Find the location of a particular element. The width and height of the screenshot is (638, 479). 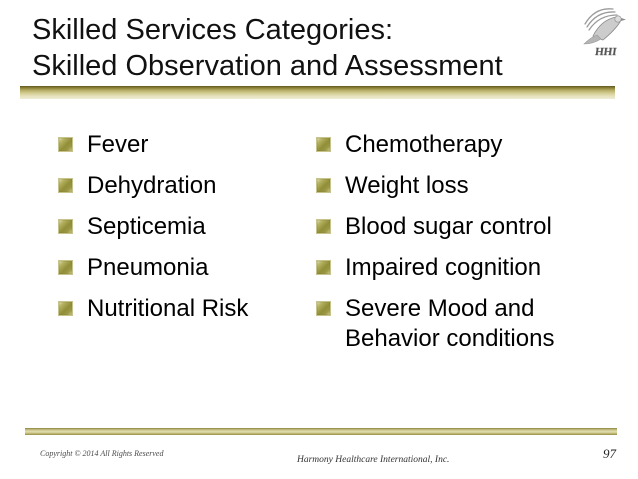

bullet-item-label: Fever is located at coordinates (118, 144).